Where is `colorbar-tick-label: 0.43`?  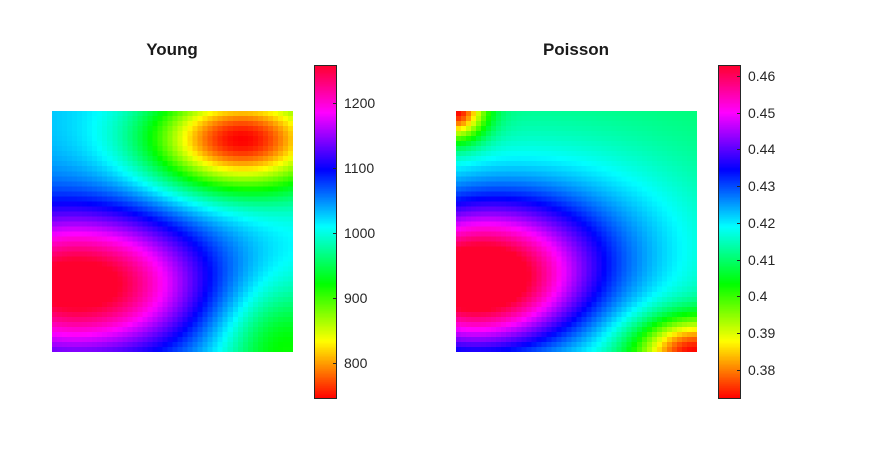
colorbar-tick-label: 0.43 is located at coordinates (762, 186).